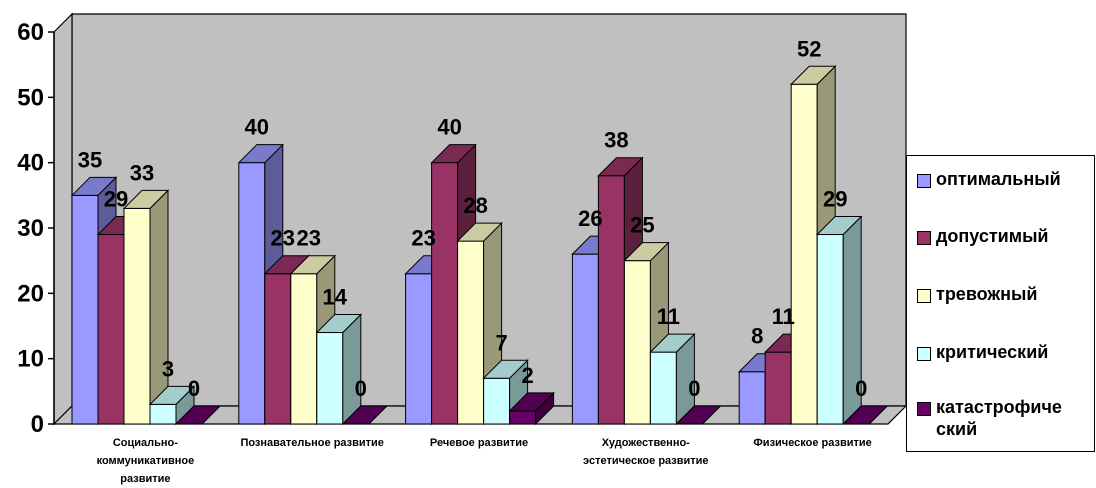 The image size is (1096, 488). I want to click on legend-label: оптимальный, so click(998, 179).